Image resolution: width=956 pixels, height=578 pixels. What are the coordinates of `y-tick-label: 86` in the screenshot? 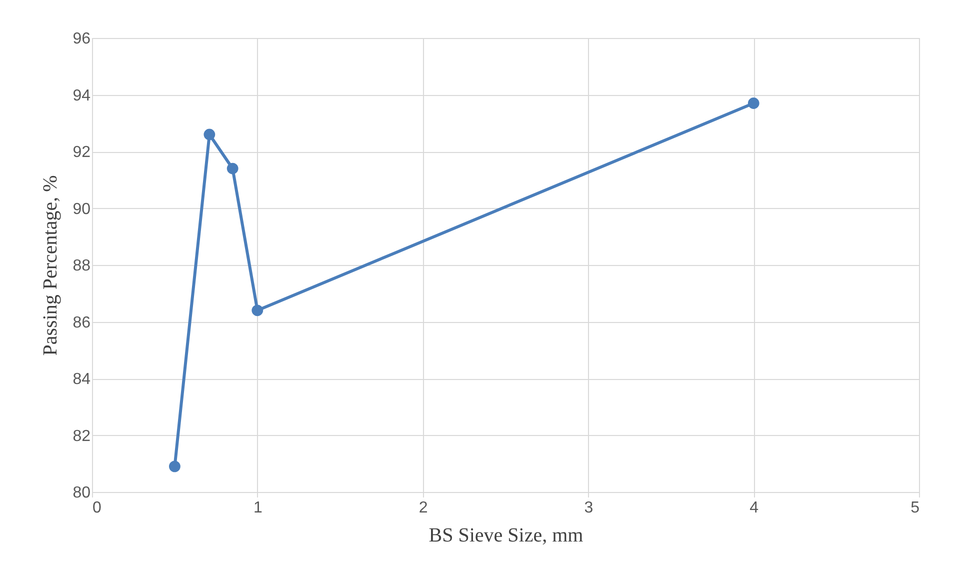 It's located at (81, 323).